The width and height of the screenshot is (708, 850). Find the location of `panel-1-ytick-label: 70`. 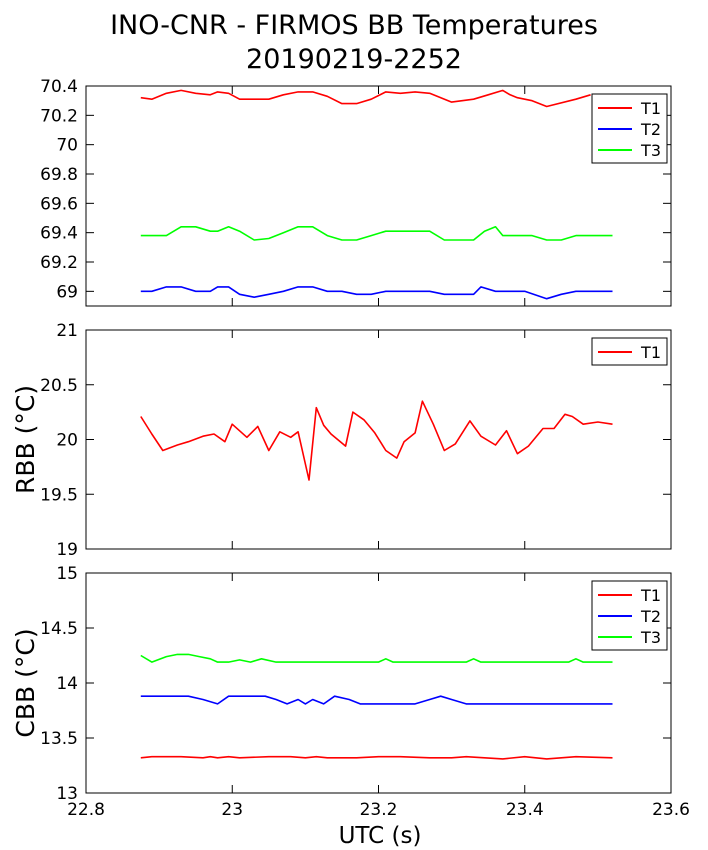

panel-1-ytick-label: 70 is located at coordinates (67, 146).